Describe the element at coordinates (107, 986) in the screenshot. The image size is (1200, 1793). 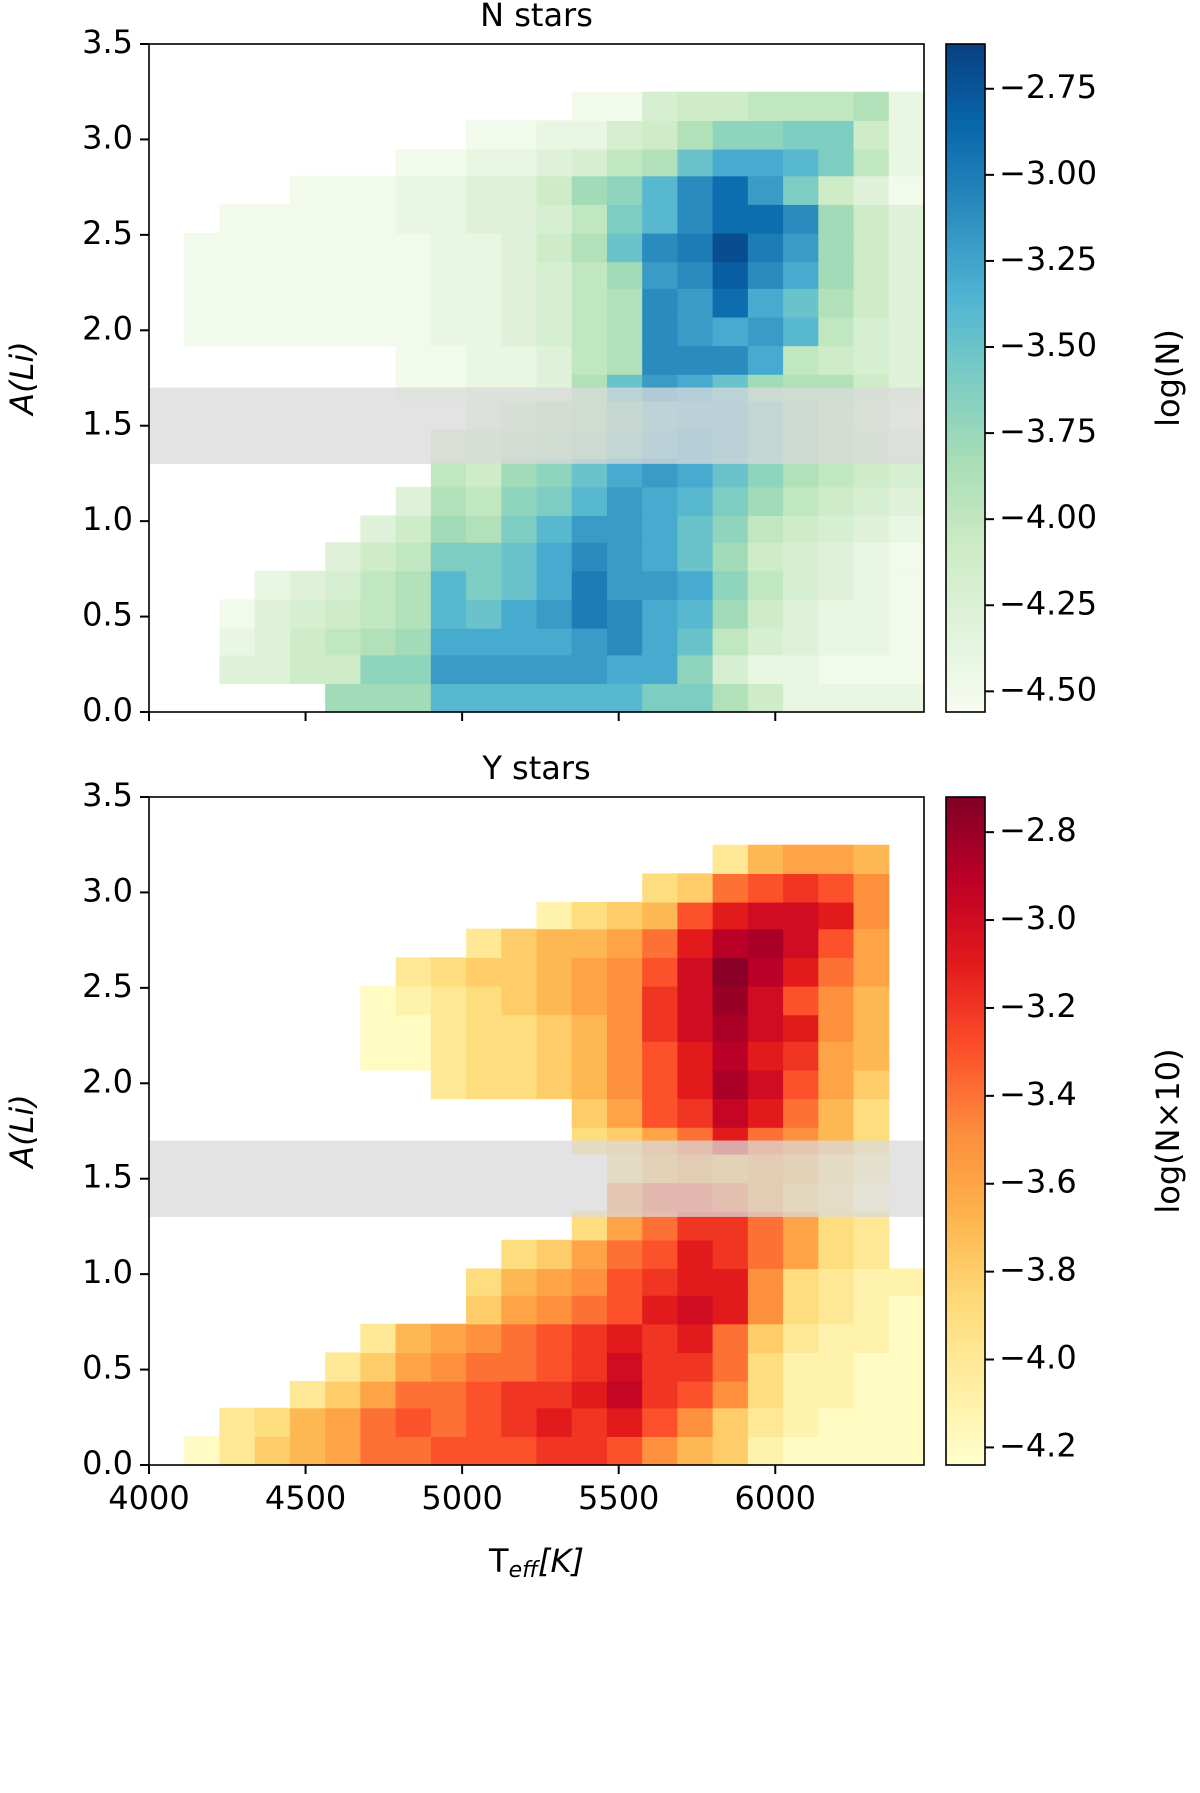
I see `y-tick-label: 2.5` at that location.